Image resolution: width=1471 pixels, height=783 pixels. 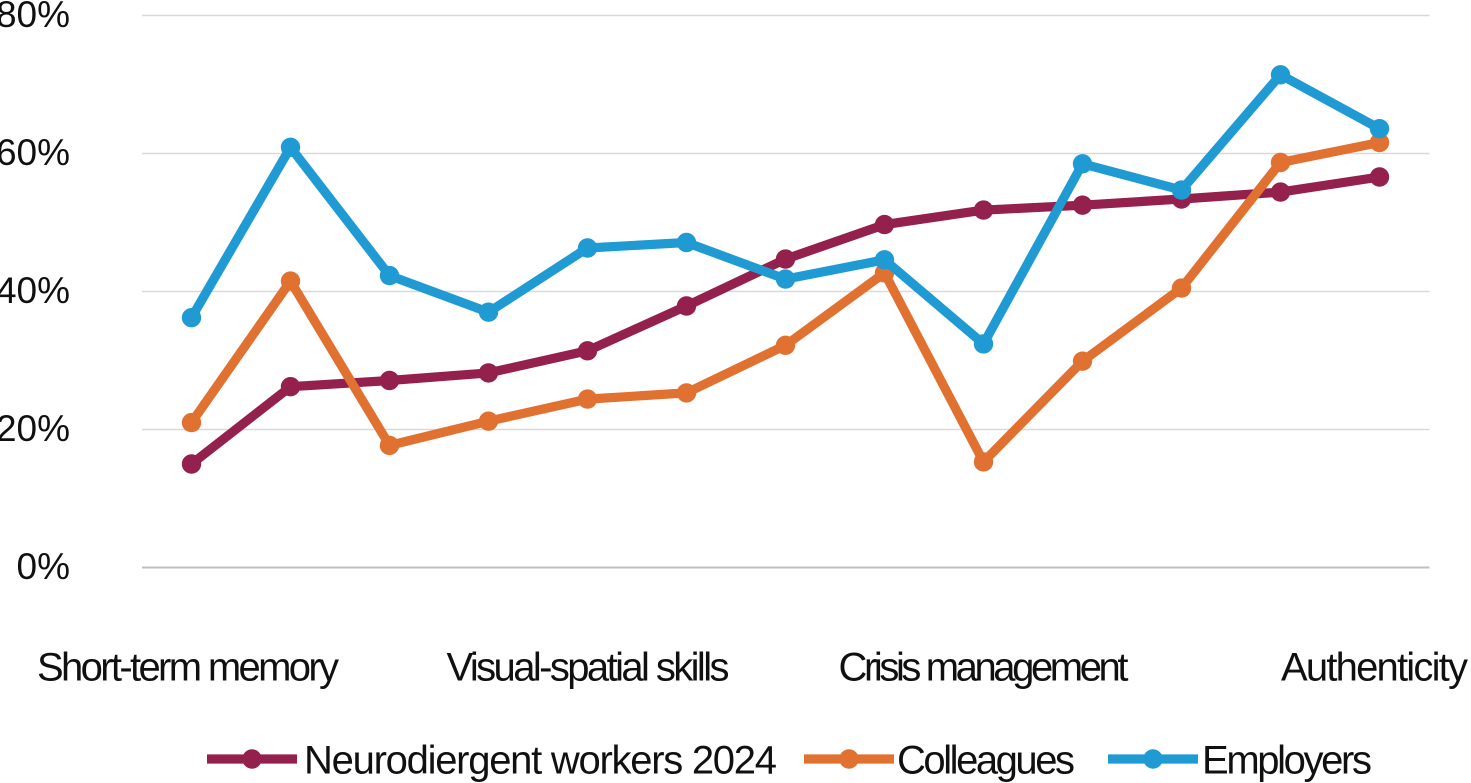 What do you see at coordinates (986, 761) in the screenshot?
I see `svg-text: Colleagues` at bounding box center [986, 761].